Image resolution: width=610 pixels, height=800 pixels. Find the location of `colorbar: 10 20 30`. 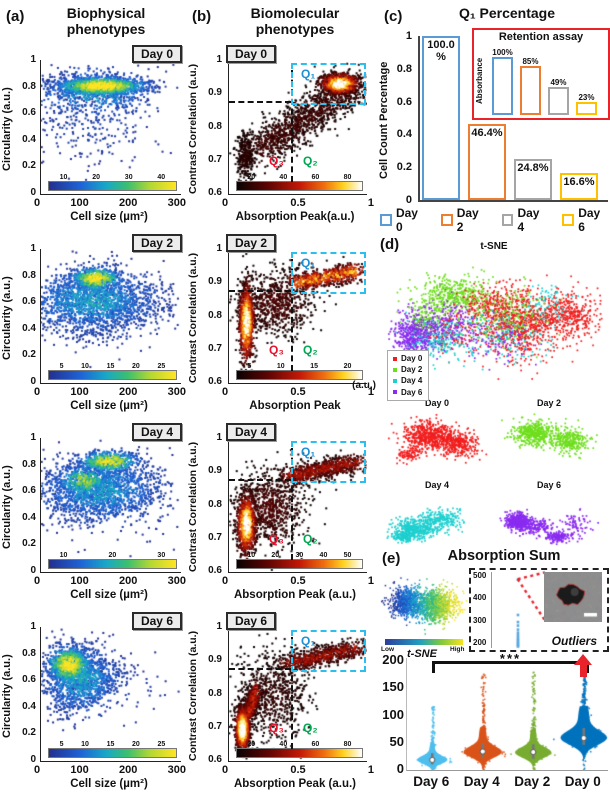

colorbar: 10 20 30 is located at coordinates (112, 560).